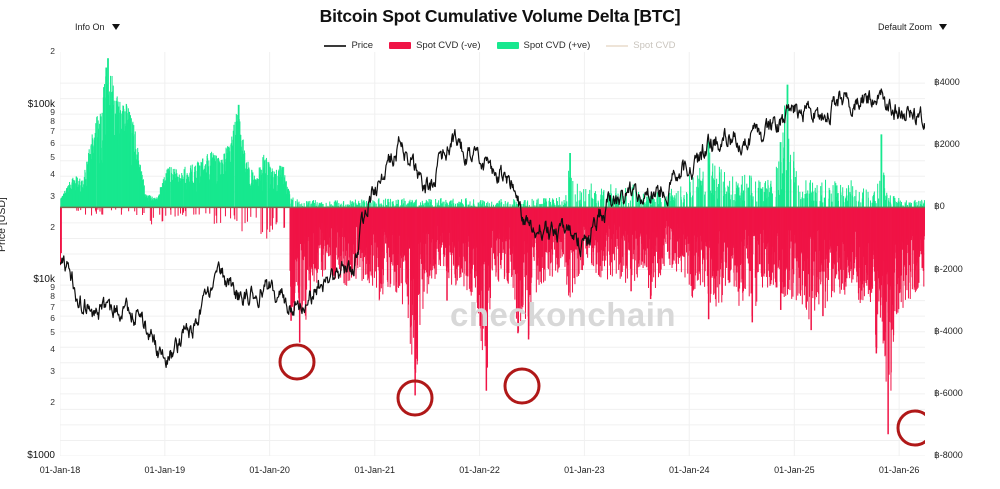  Describe the element at coordinates (362, 45) in the screenshot. I see `legend-label: Price` at that location.